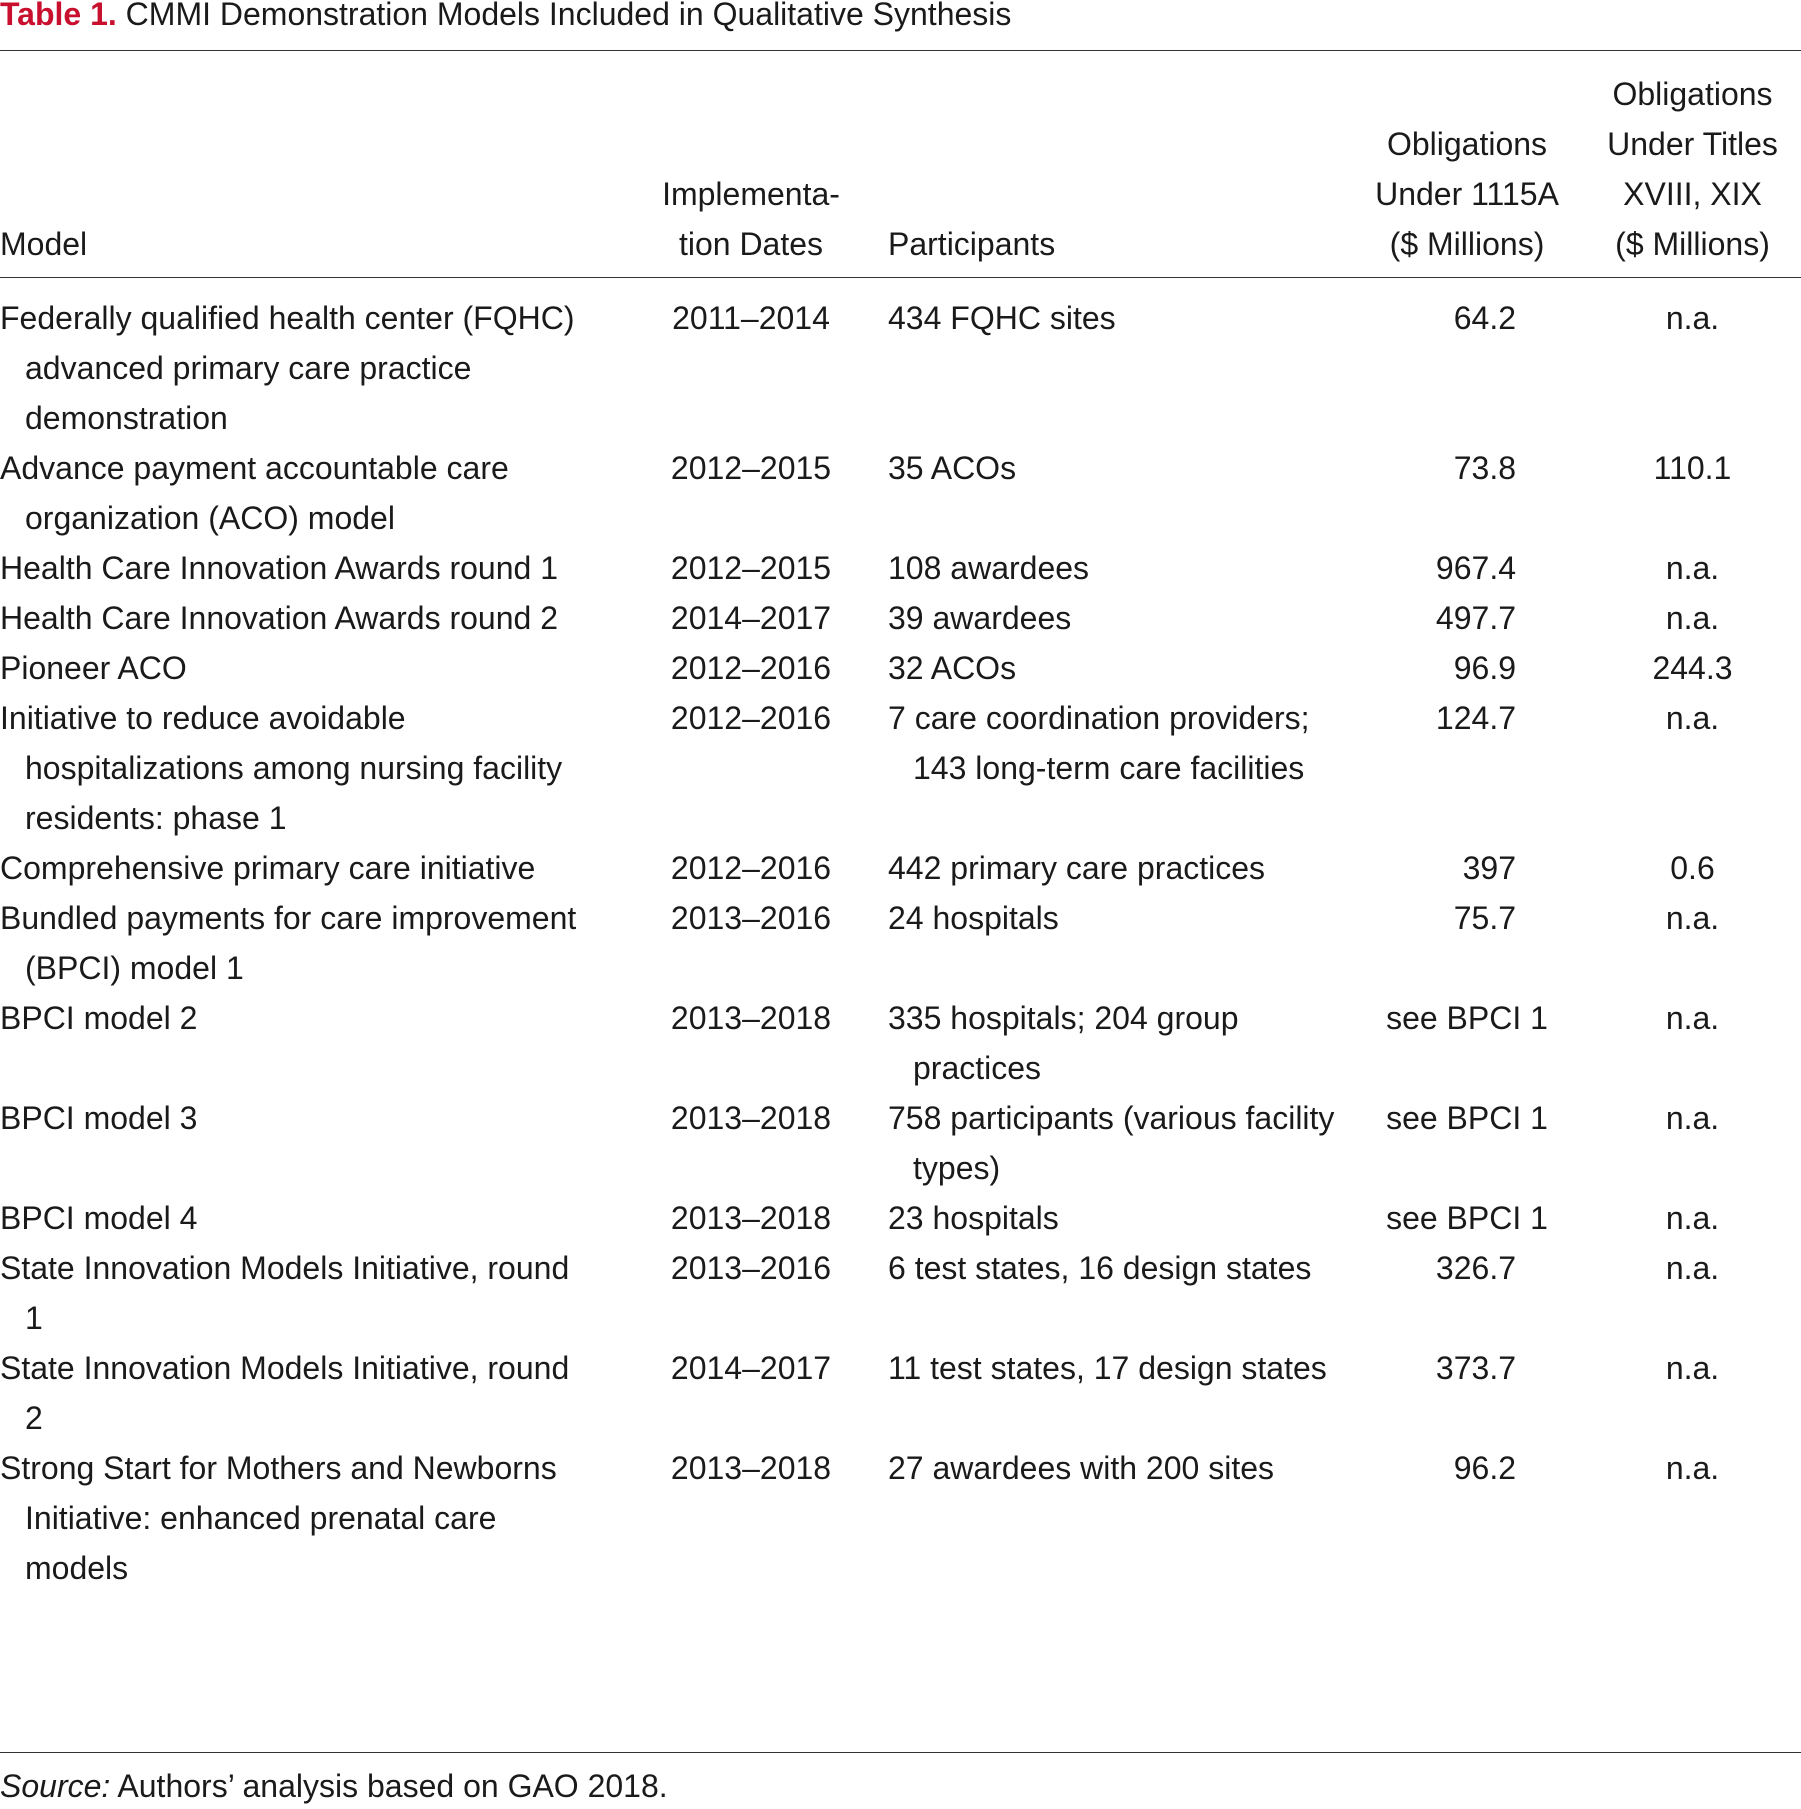  What do you see at coordinates (1475, 718) in the screenshot?
I see `obligations-1115a-cell: 124.7` at bounding box center [1475, 718].